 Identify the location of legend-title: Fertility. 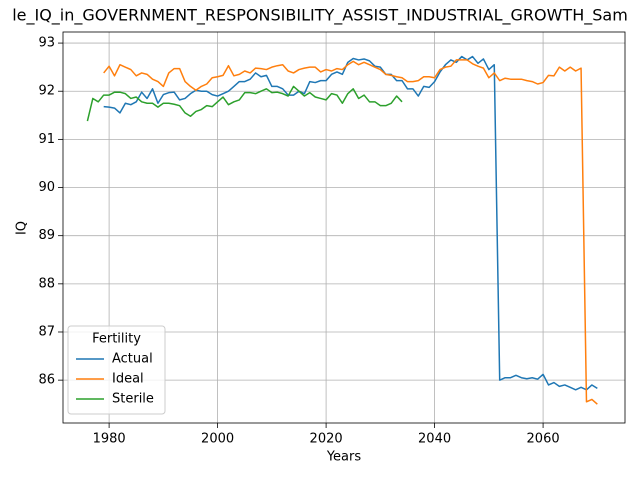
(116, 339).